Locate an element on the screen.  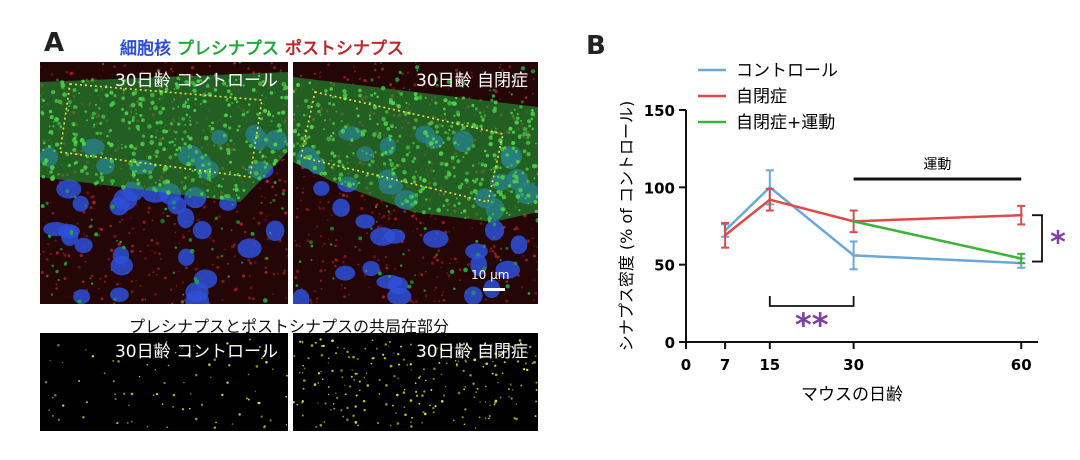
coloc-caption: プレシナプスとポストシナプスの共局在部分 is located at coordinates (288, 326).